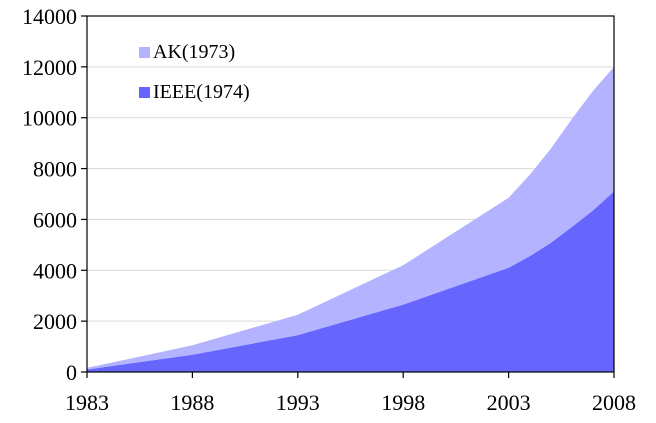 This screenshot has height=423, width=656. I want to click on y-tick-labels: 0 2000 4000 6000 8000 10000 12000 14000, so click(49, 194).